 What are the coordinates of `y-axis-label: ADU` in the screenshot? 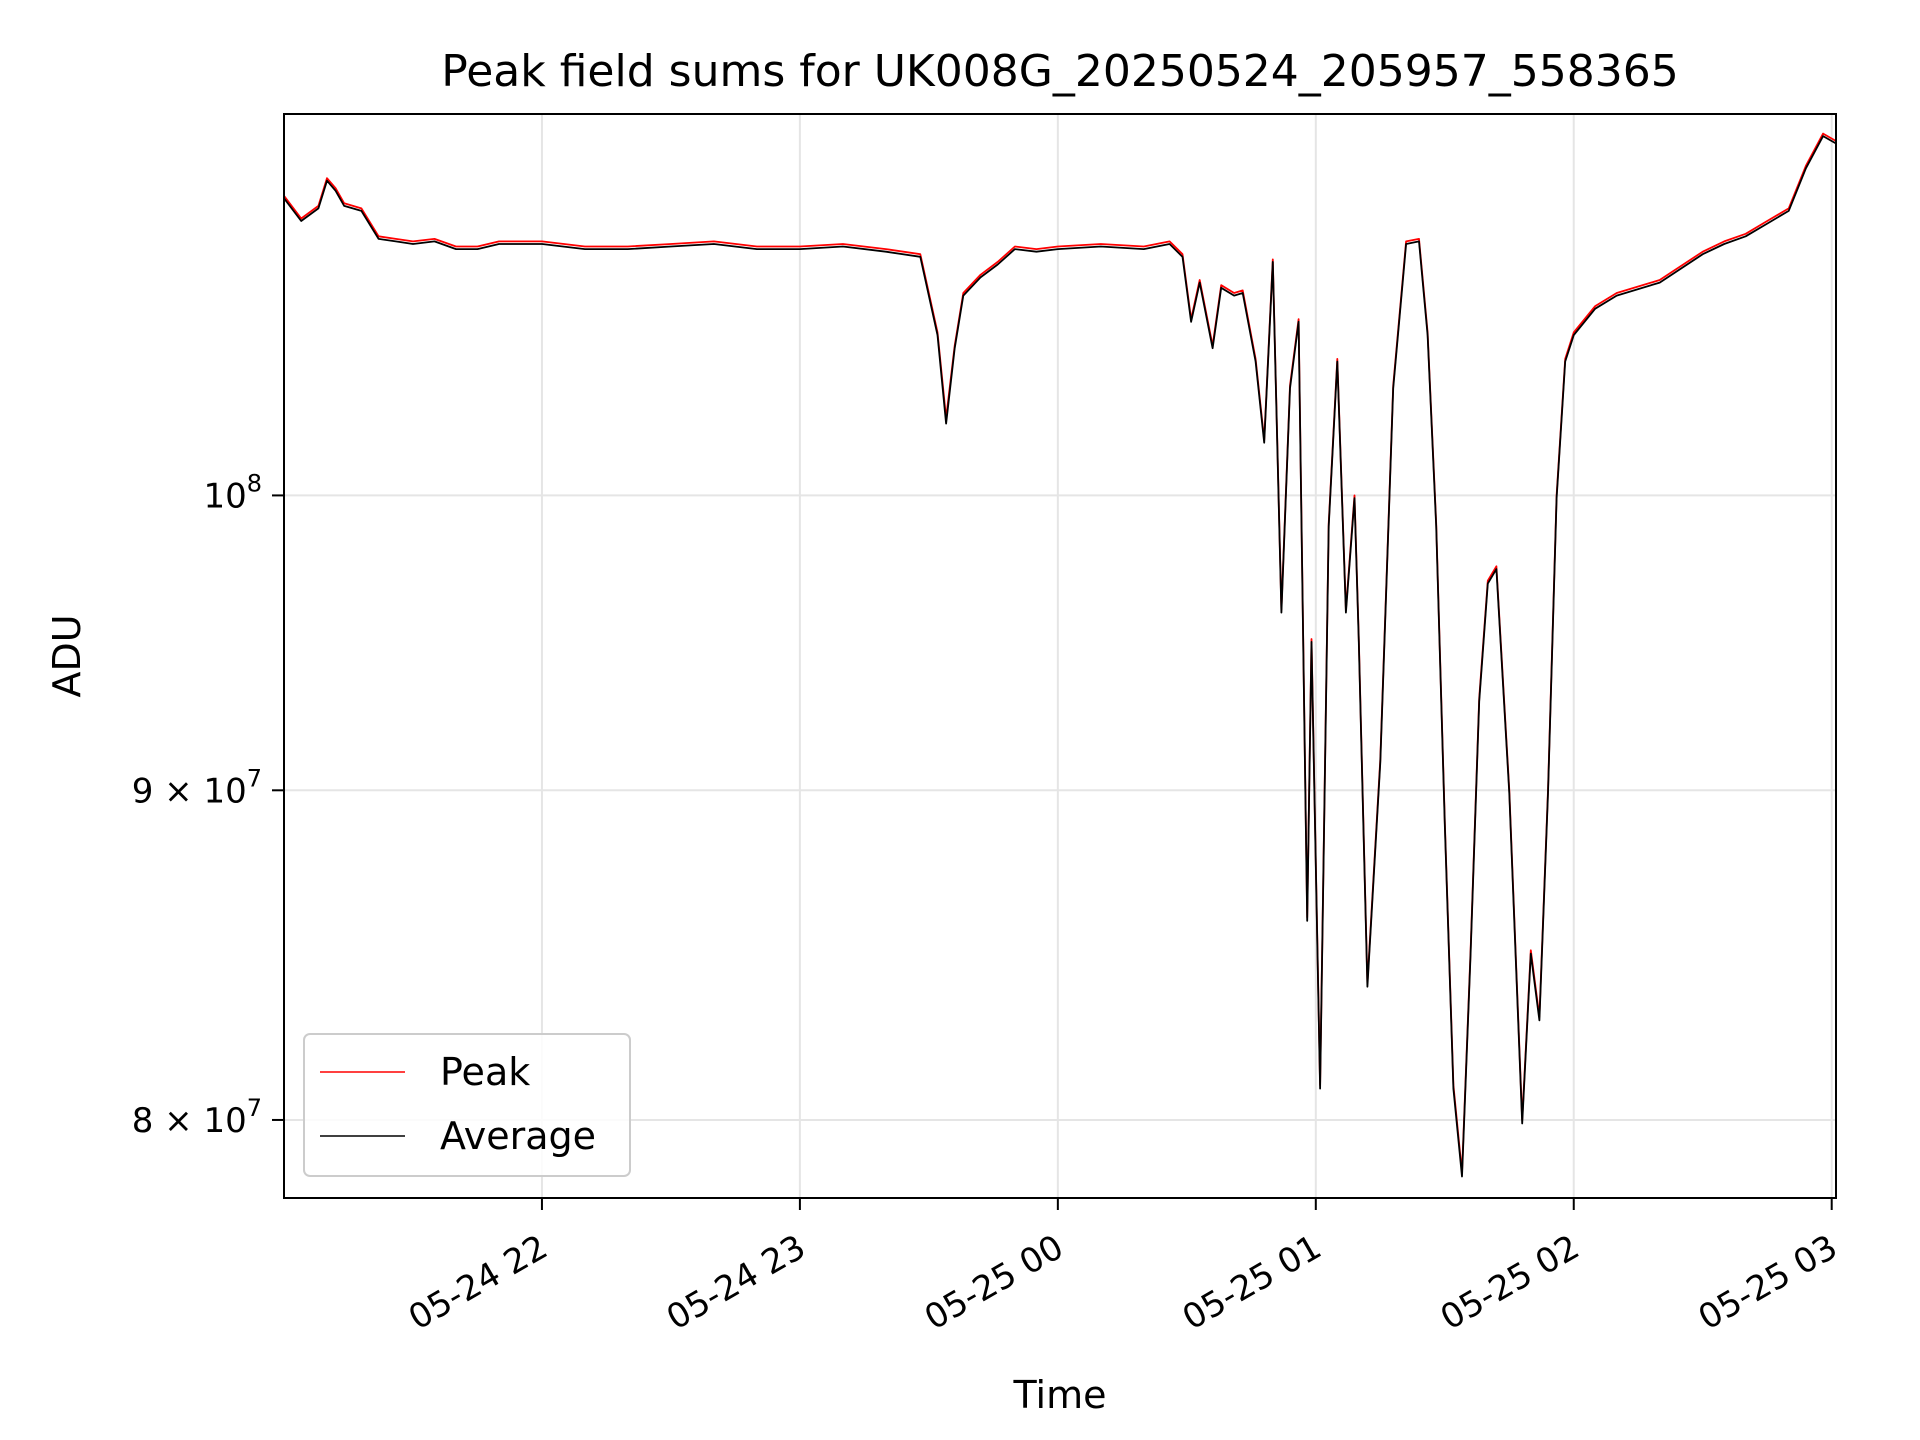 It's located at (67, 655).